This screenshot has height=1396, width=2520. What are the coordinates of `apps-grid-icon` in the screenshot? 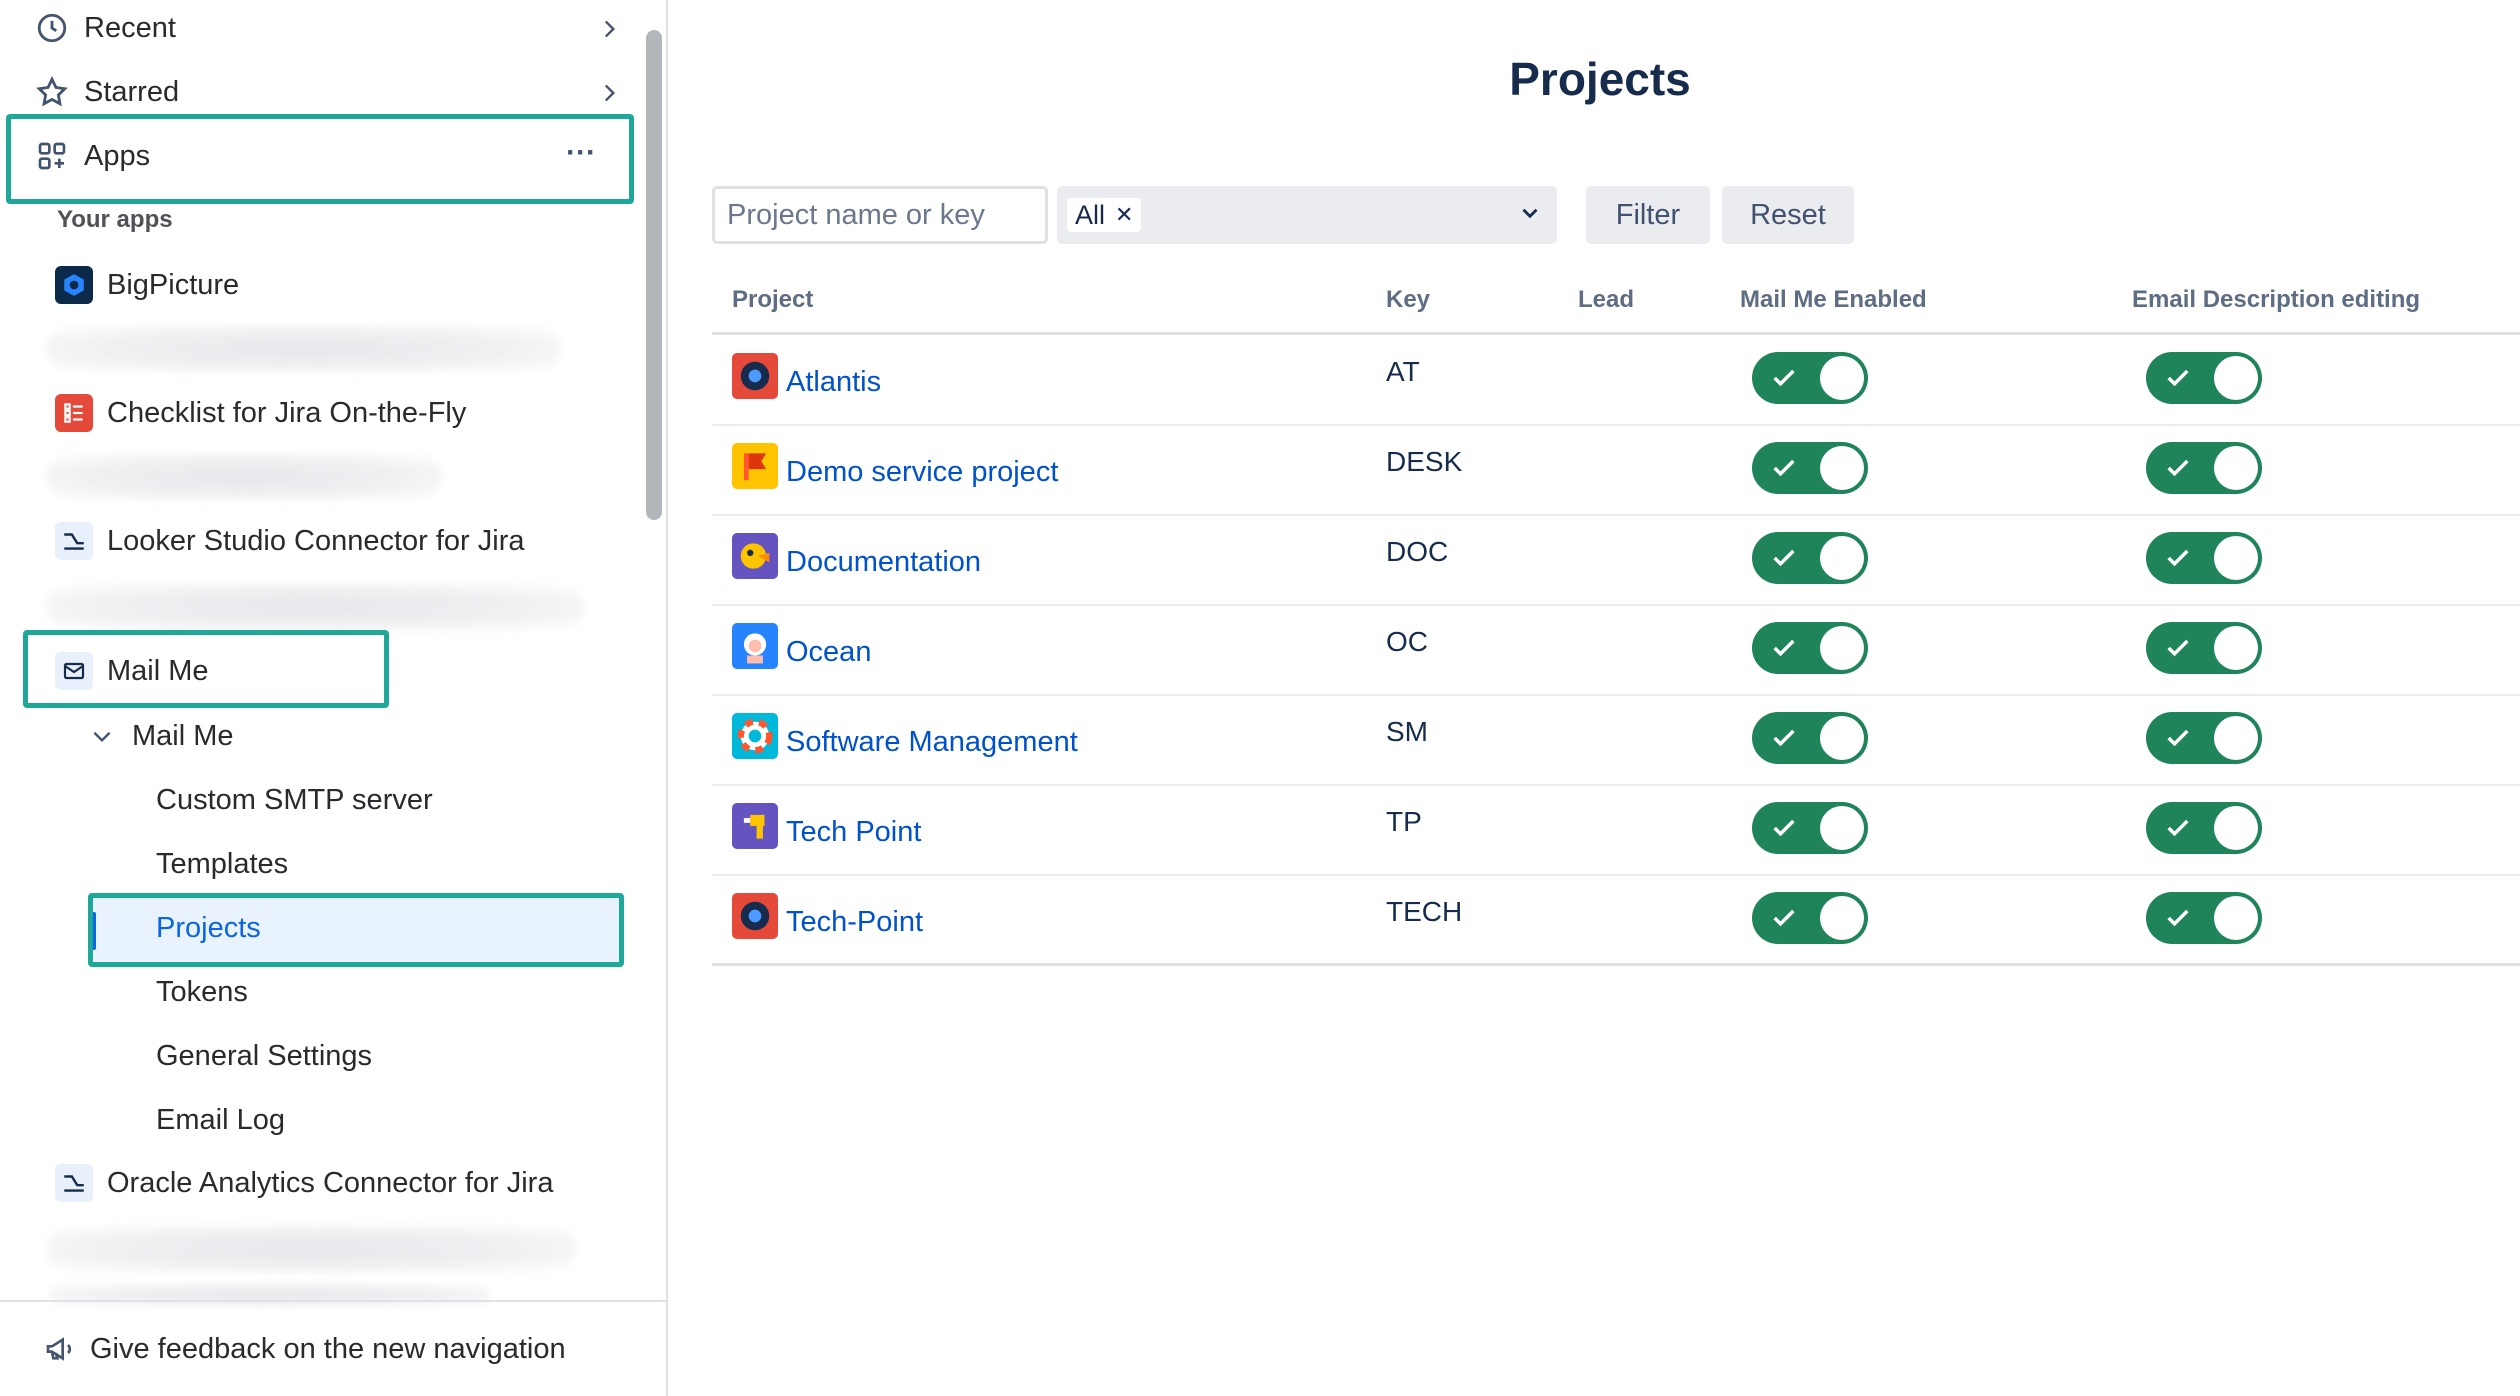 It's located at (52, 156).